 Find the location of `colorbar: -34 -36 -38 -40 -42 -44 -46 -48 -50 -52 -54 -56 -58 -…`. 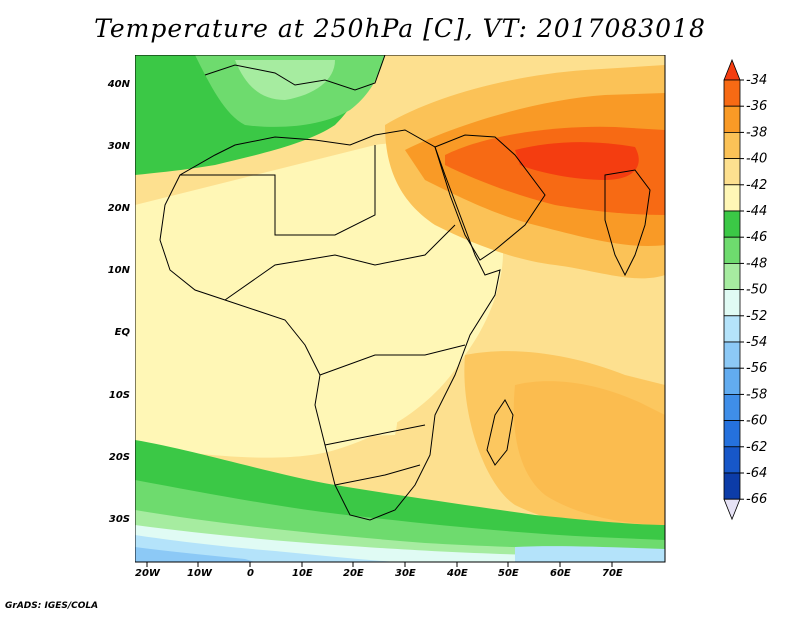

colorbar: -34 -36 -38 -40 -42 -44 -46 -48 -50 -52 -54 -56 -58 -… is located at coordinates (745, 289).